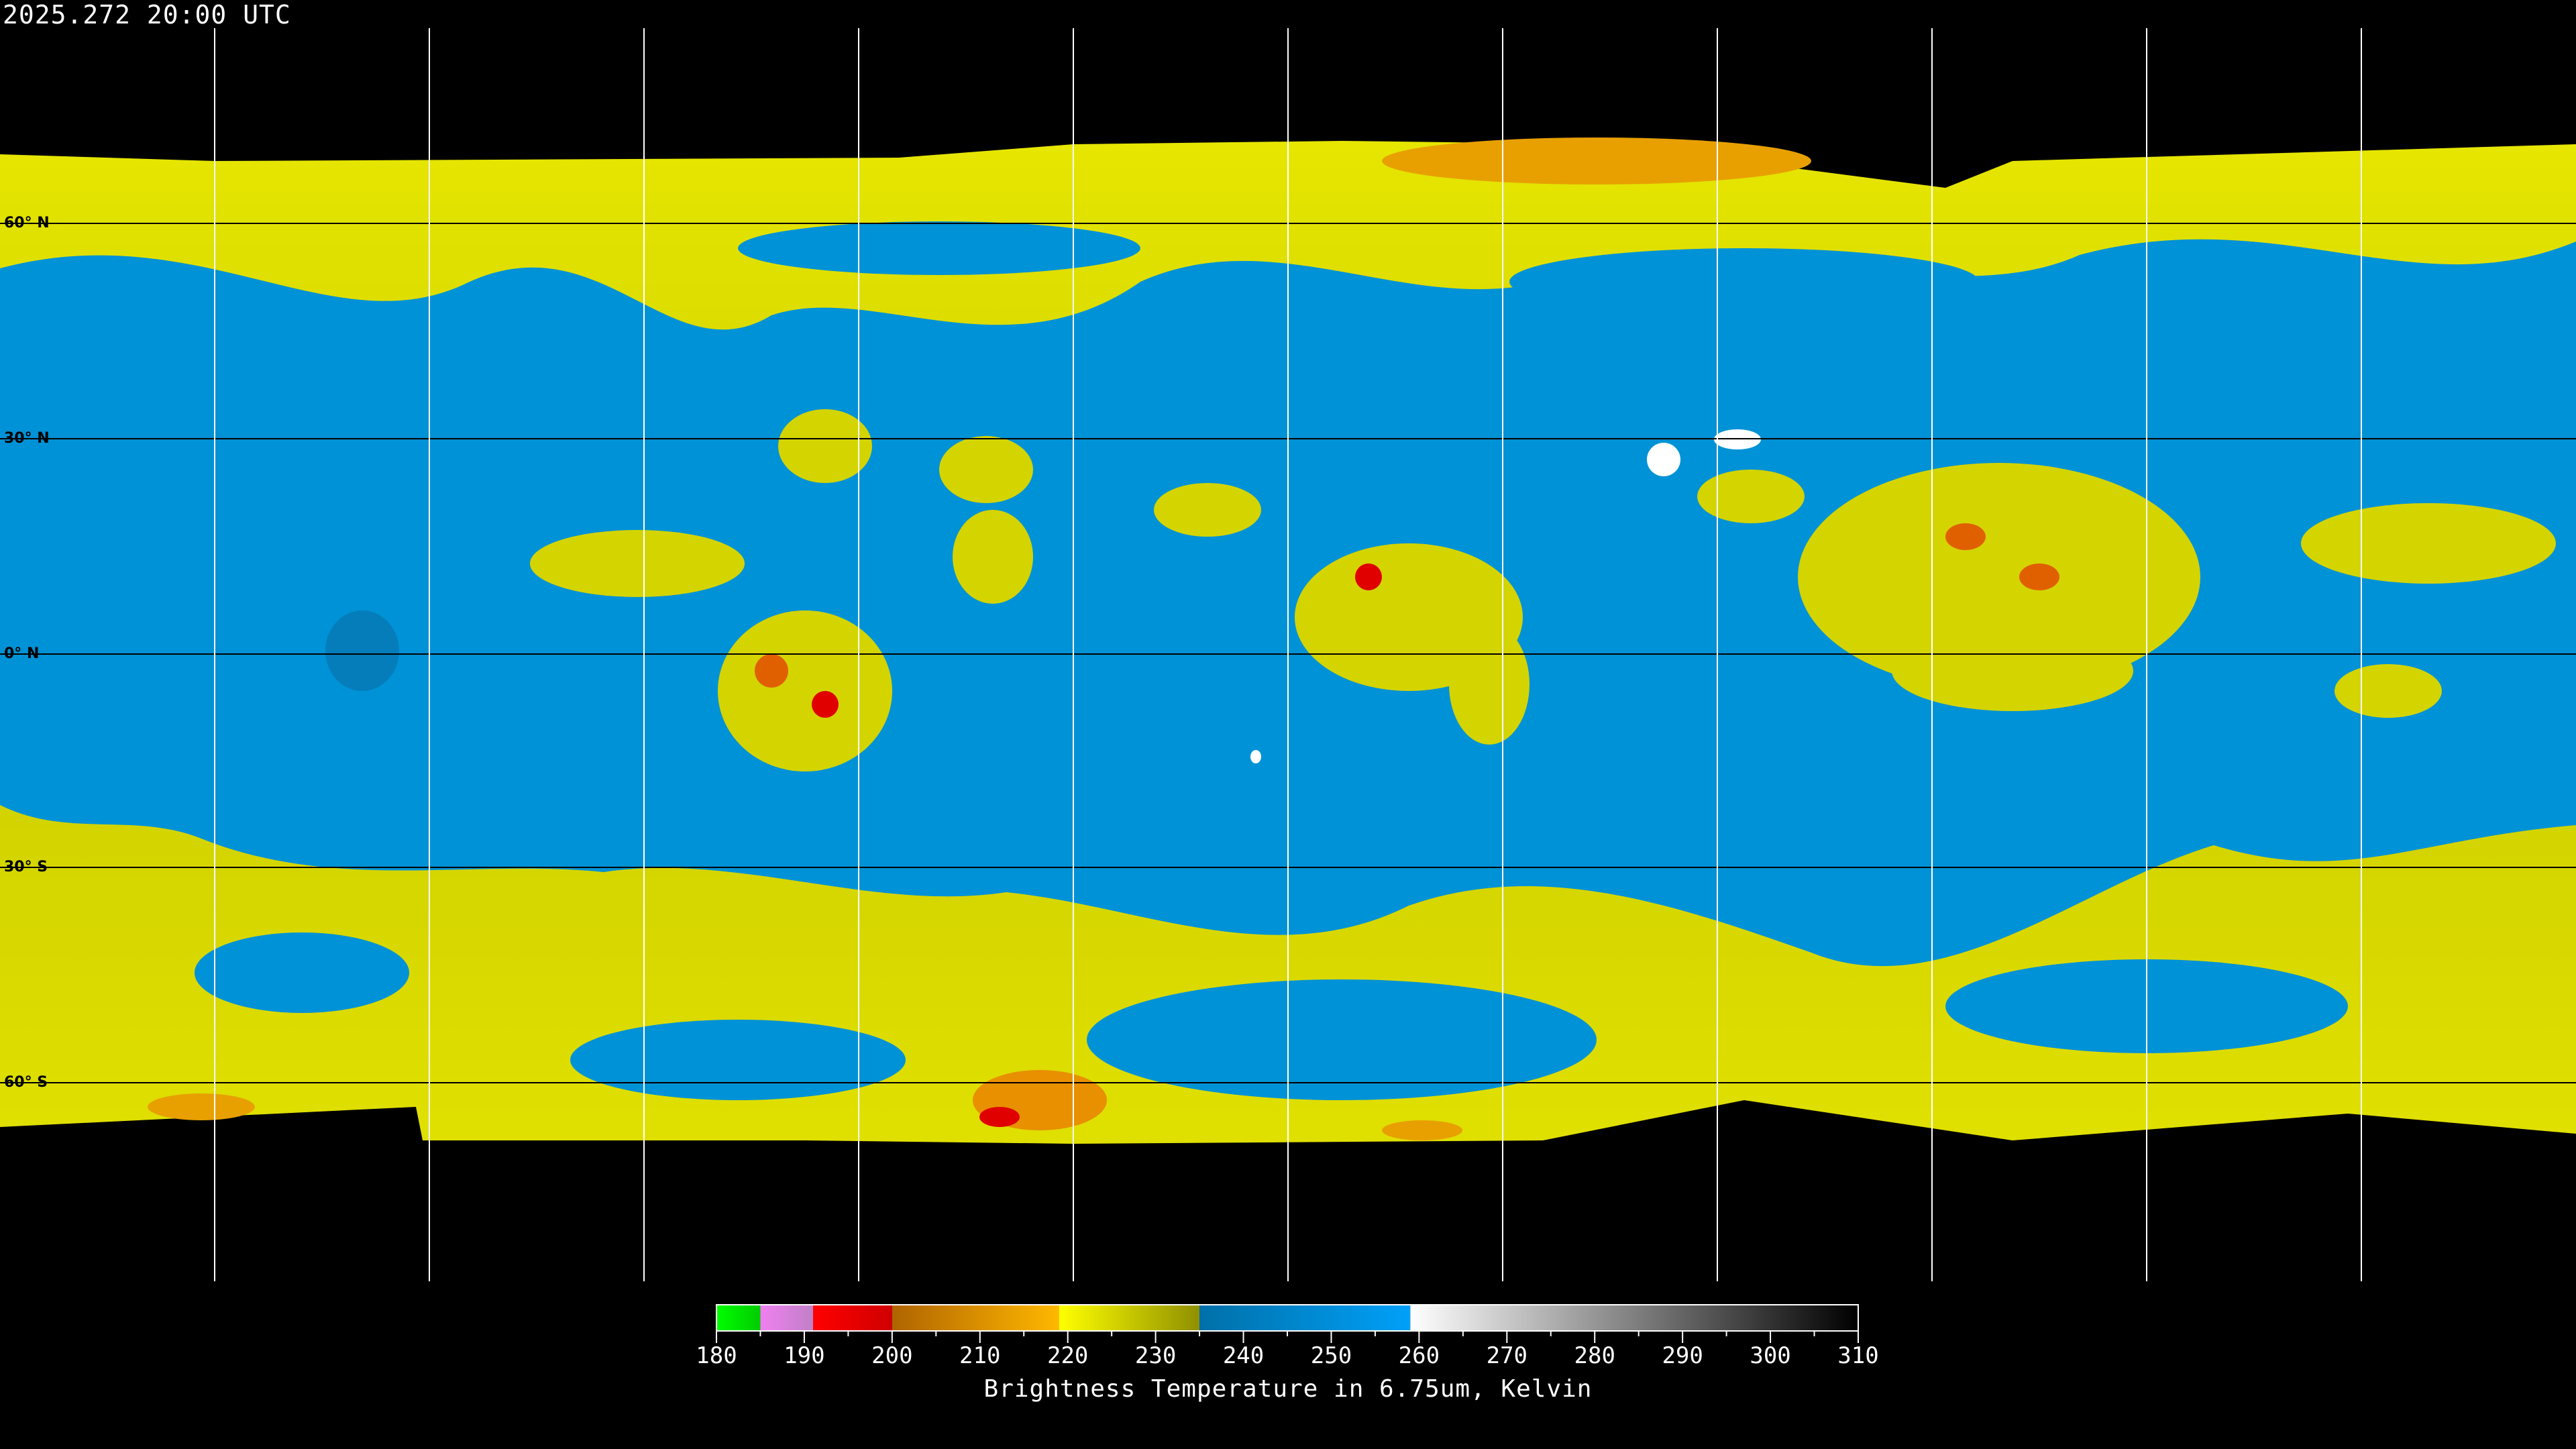 The height and width of the screenshot is (1449, 2576). What do you see at coordinates (27, 223) in the screenshot?
I see `lat-label-60n: 60° N` at bounding box center [27, 223].